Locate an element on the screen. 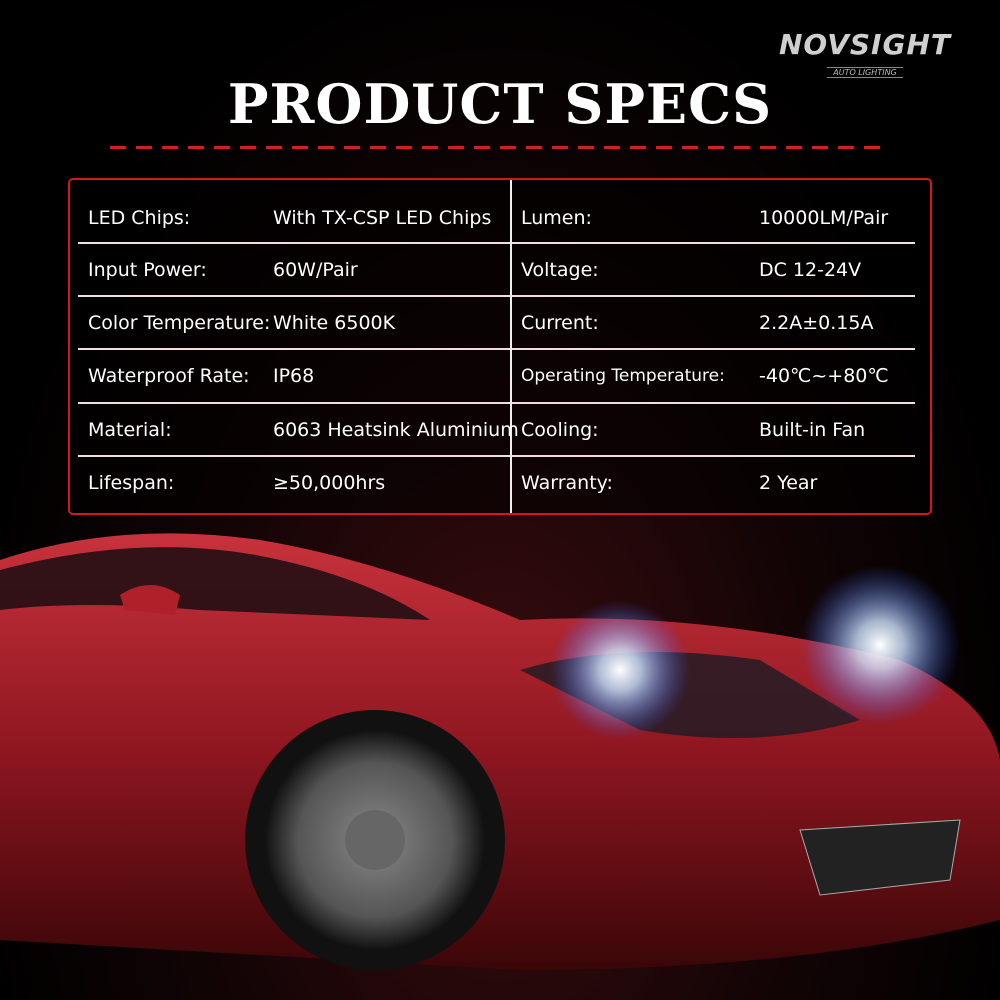 The height and width of the screenshot is (1000, 1000). spec-value: 60W/Pair is located at coordinates (315, 270).